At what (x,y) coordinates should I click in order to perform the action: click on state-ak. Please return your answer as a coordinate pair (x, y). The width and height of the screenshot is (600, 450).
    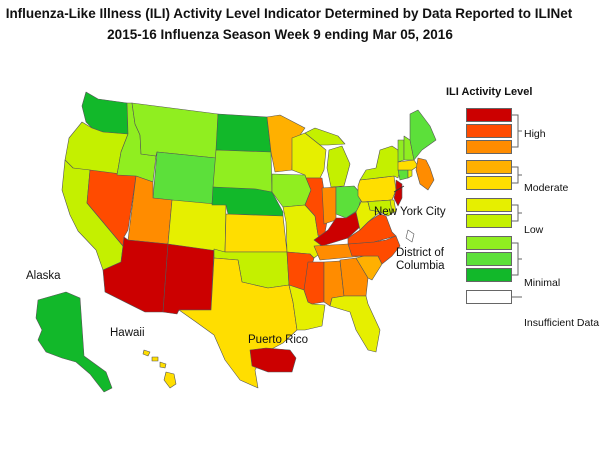
    Looking at the image, I should click on (74, 342).